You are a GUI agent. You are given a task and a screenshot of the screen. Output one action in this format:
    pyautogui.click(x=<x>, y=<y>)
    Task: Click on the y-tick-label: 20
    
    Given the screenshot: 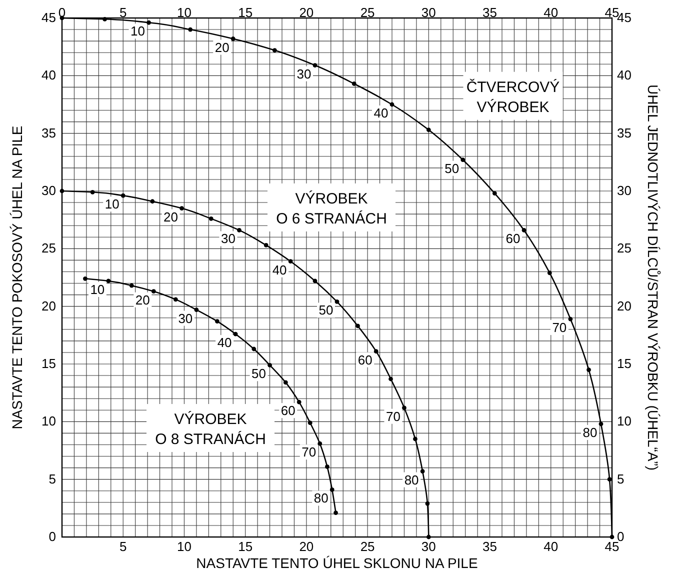 What is the action you would take?
    pyautogui.click(x=49, y=306)
    